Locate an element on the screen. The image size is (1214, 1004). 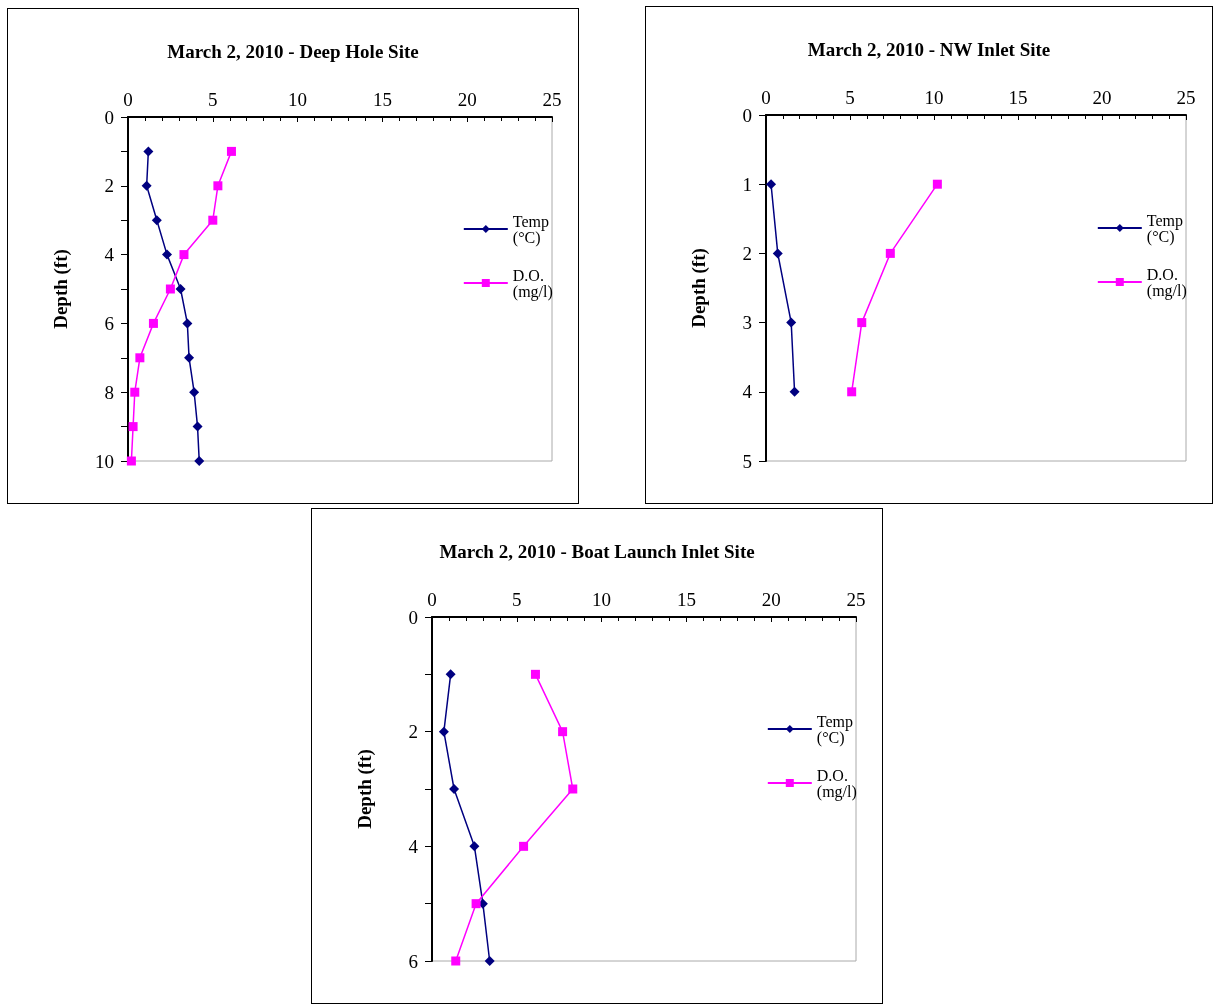
y-tick-label: 8 is located at coordinates (109, 392).